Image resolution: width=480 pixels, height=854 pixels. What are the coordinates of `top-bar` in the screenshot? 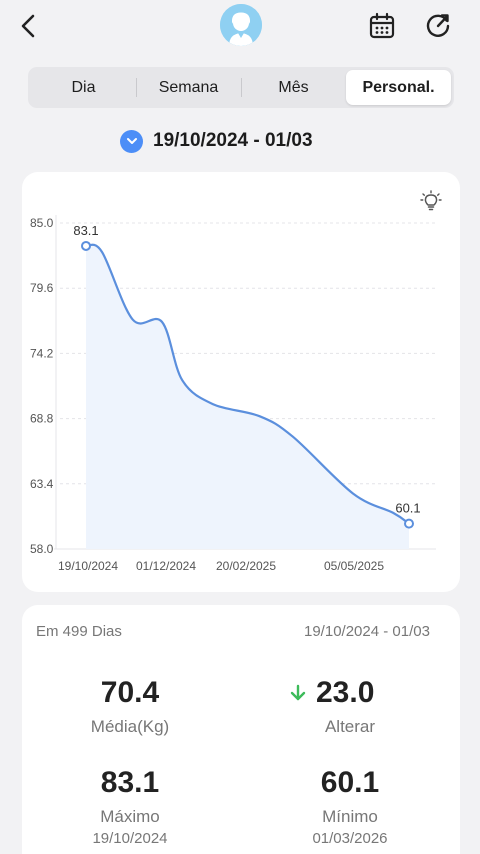 It's located at (240, 28).